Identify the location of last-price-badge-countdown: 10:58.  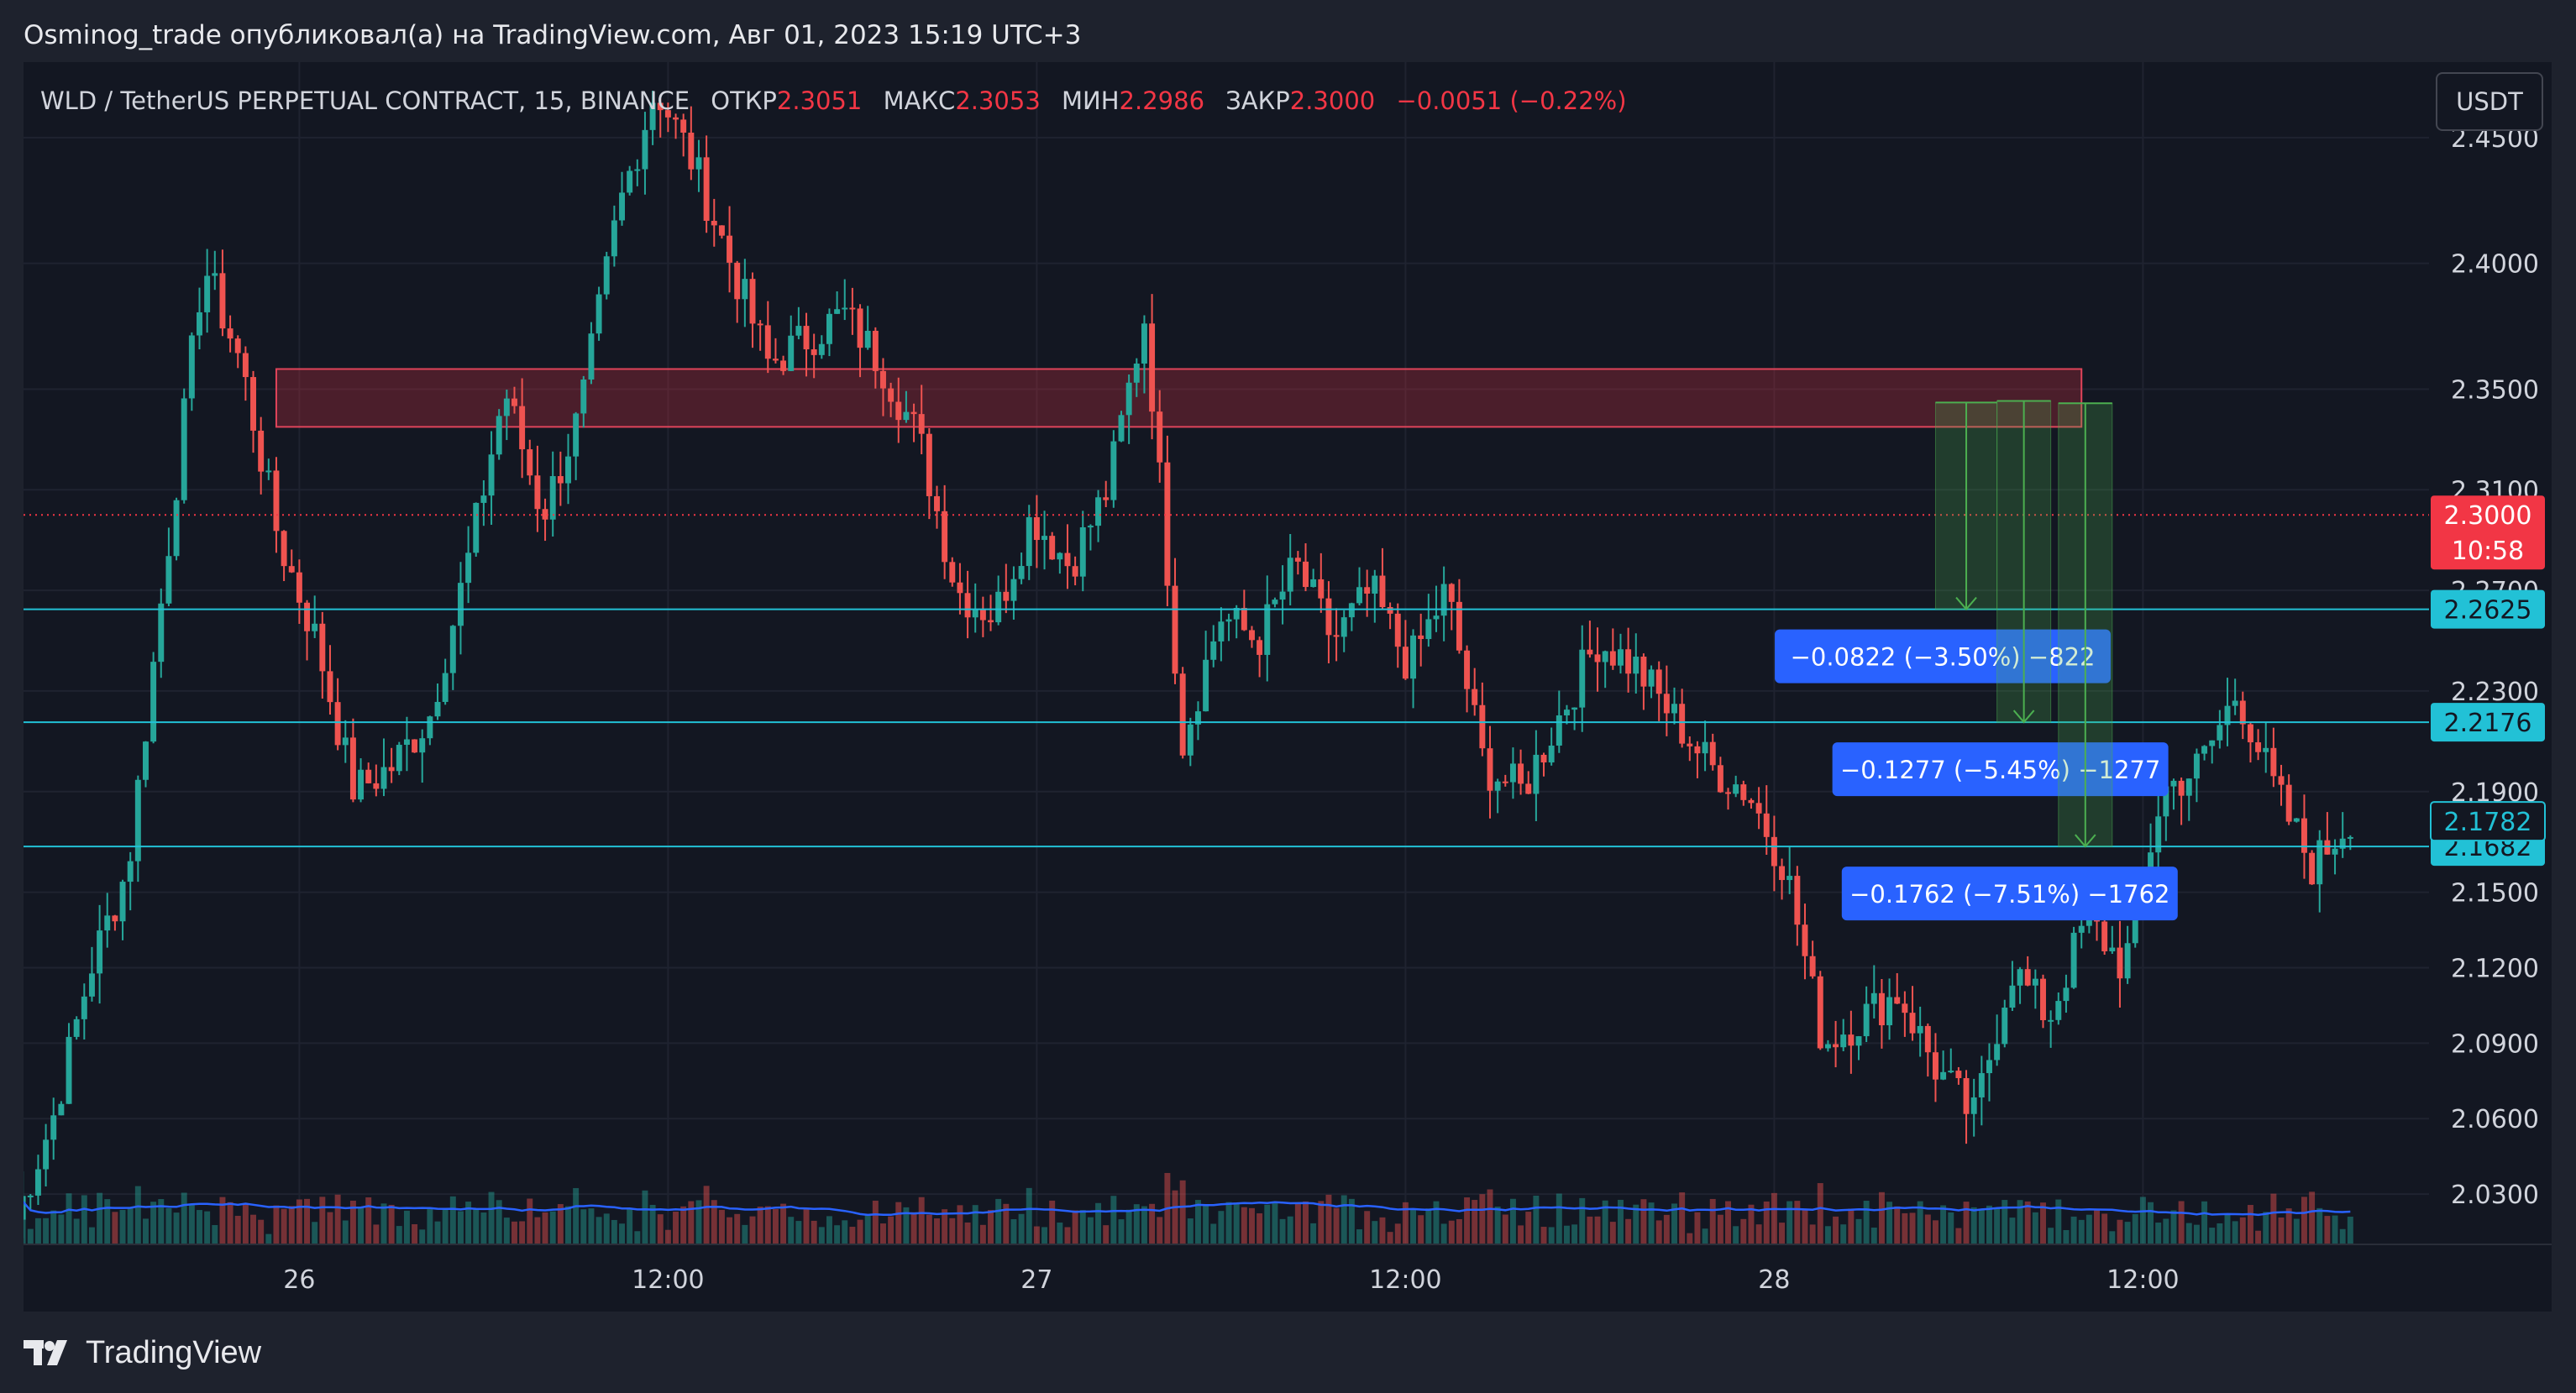
(2488, 551).